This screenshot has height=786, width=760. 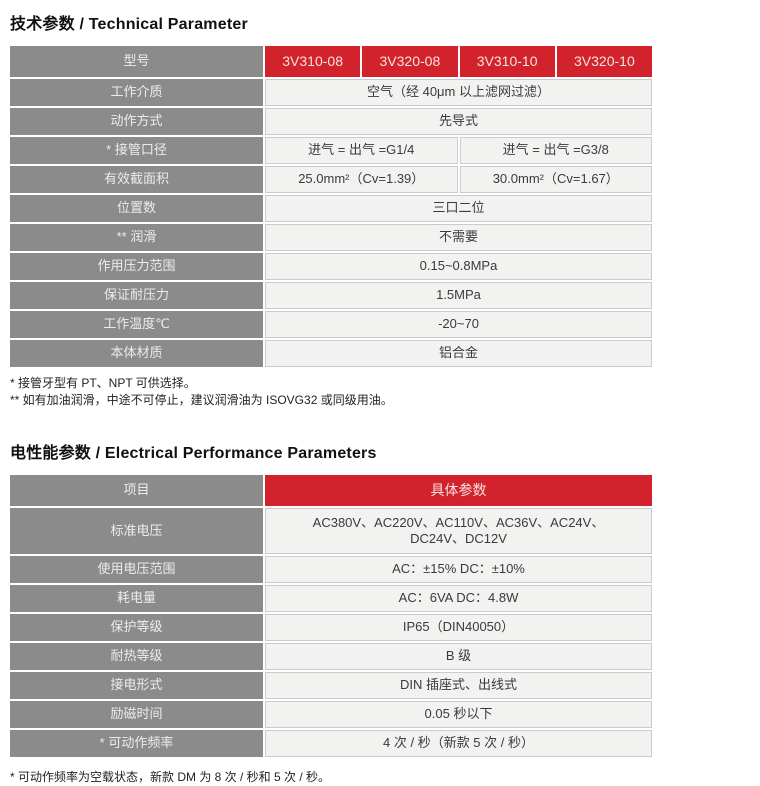 I want to click on model-header-cell: 3V310-08, so click(x=313, y=61).